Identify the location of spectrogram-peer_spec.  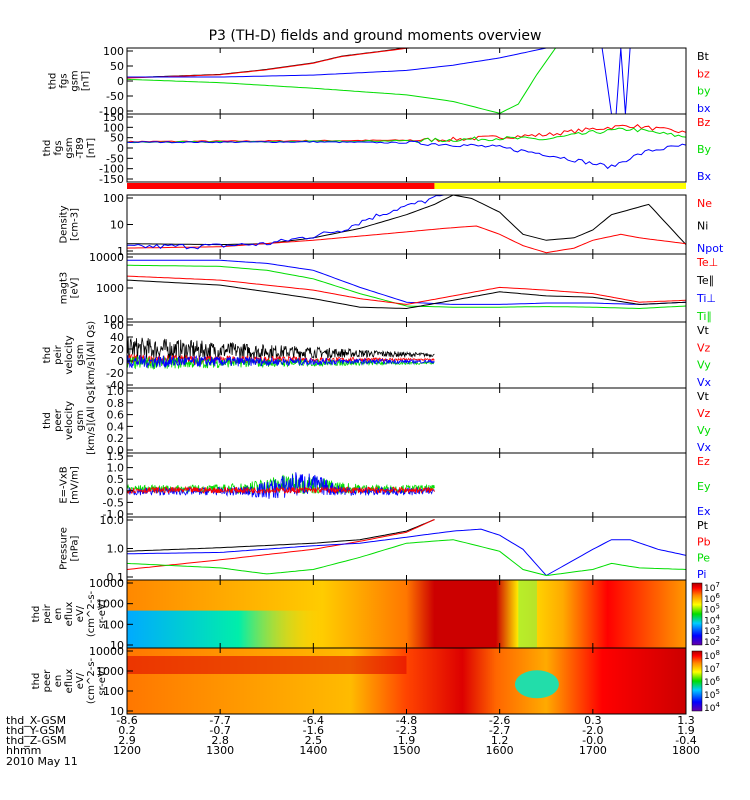
(406, 681).